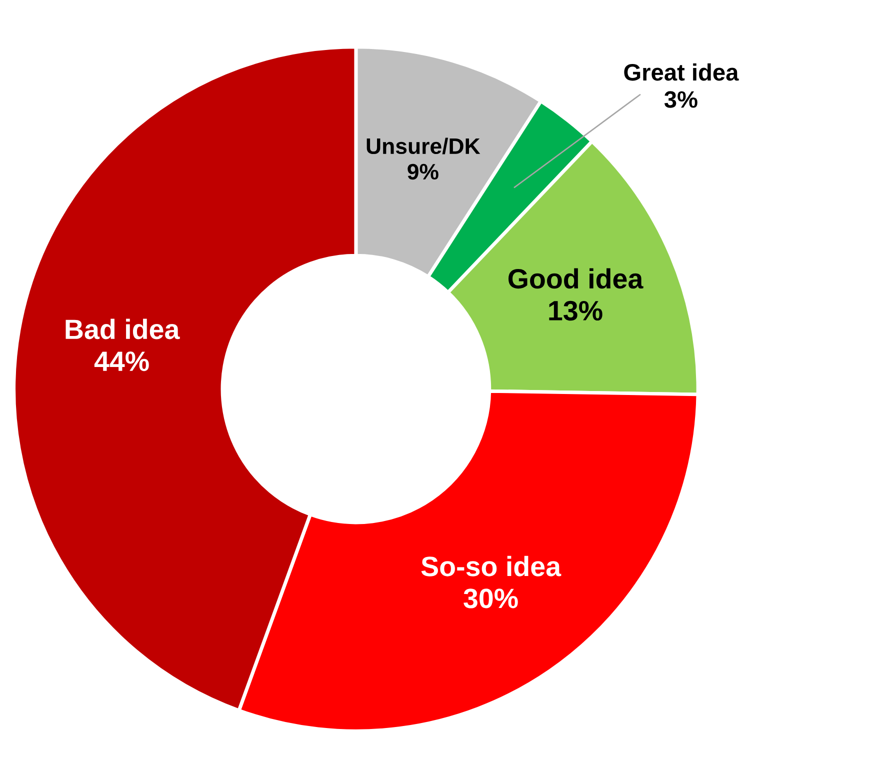  What do you see at coordinates (491, 598) in the screenshot?
I see `data-label: 30%` at bounding box center [491, 598].